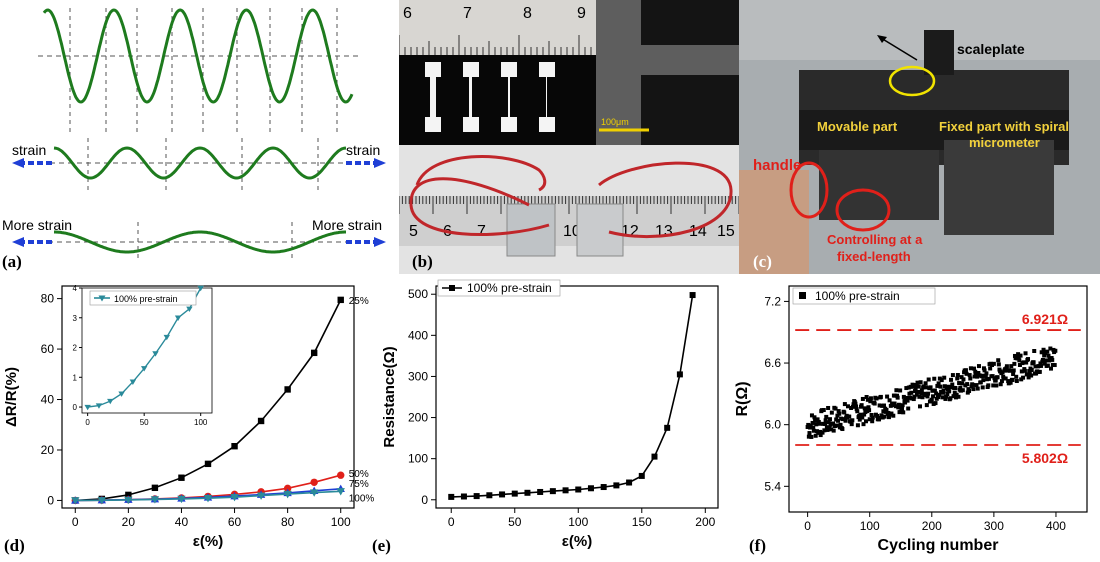 This screenshot has height=562, width=1100. Describe the element at coordinates (75, 348) in the screenshot. I see `inset-y-tick-label: 2` at that location.